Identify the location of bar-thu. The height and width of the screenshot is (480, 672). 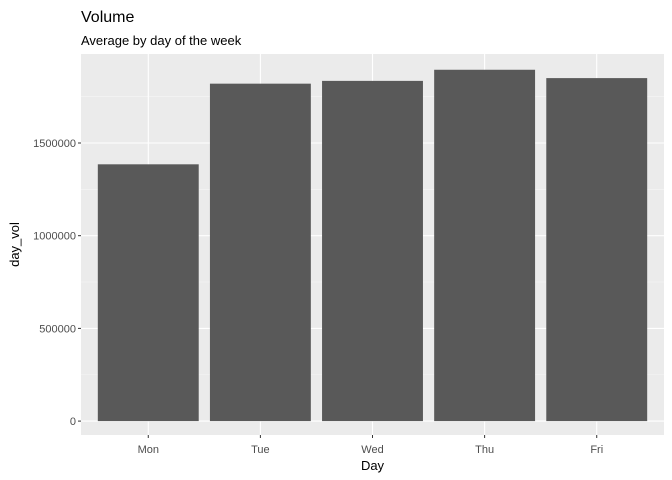
(485, 245).